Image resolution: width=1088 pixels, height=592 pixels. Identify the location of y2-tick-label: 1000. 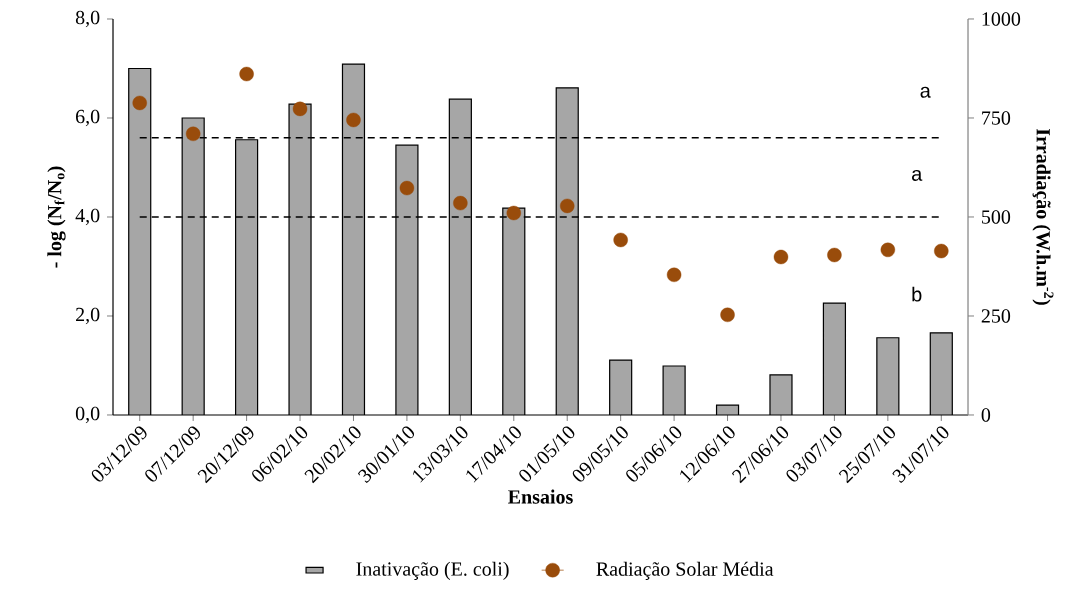
(1001, 19).